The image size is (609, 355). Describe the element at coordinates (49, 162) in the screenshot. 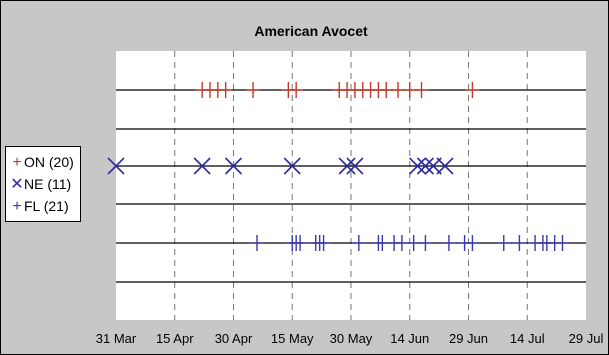

I see `legend-label: ON (20)` at that location.